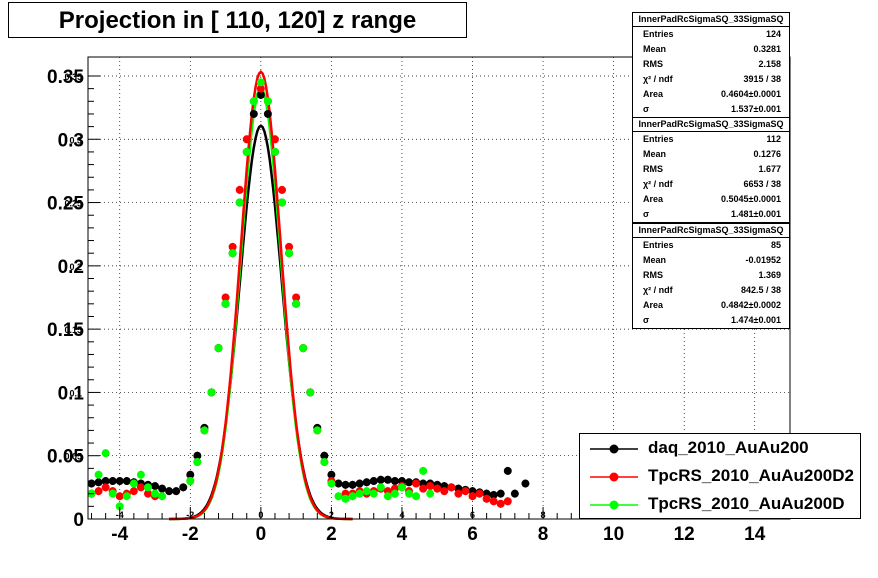 The width and height of the screenshot is (878, 578). Describe the element at coordinates (653, 94) in the screenshot. I see `stats-key: Area` at that location.